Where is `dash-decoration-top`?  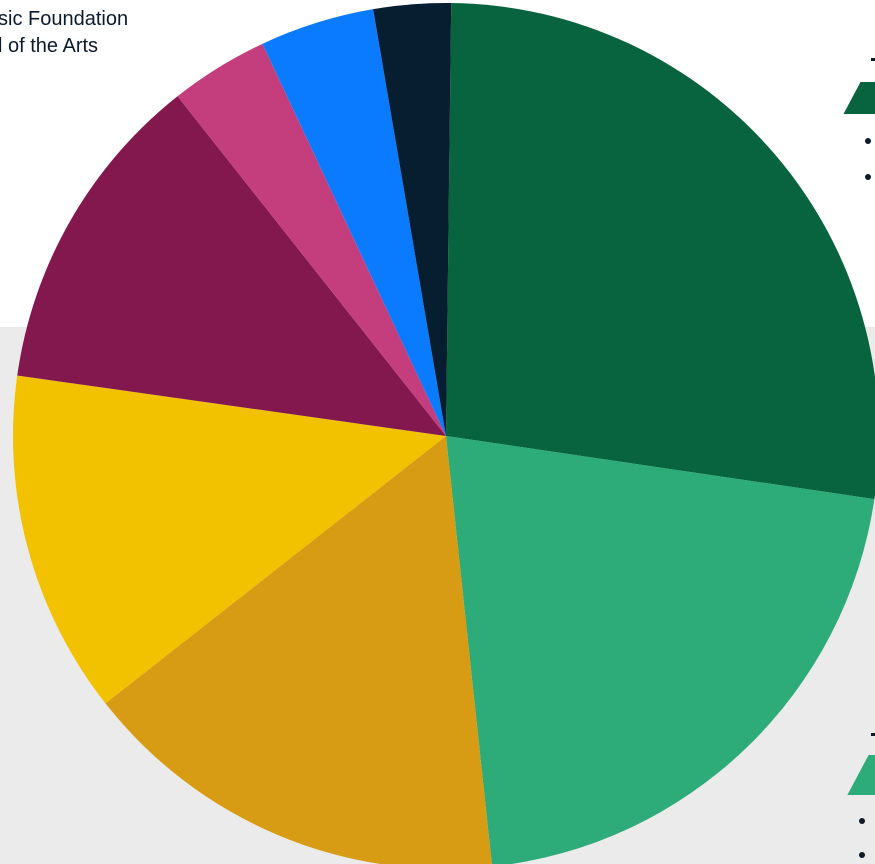
dash-decoration-top is located at coordinates (873, 59).